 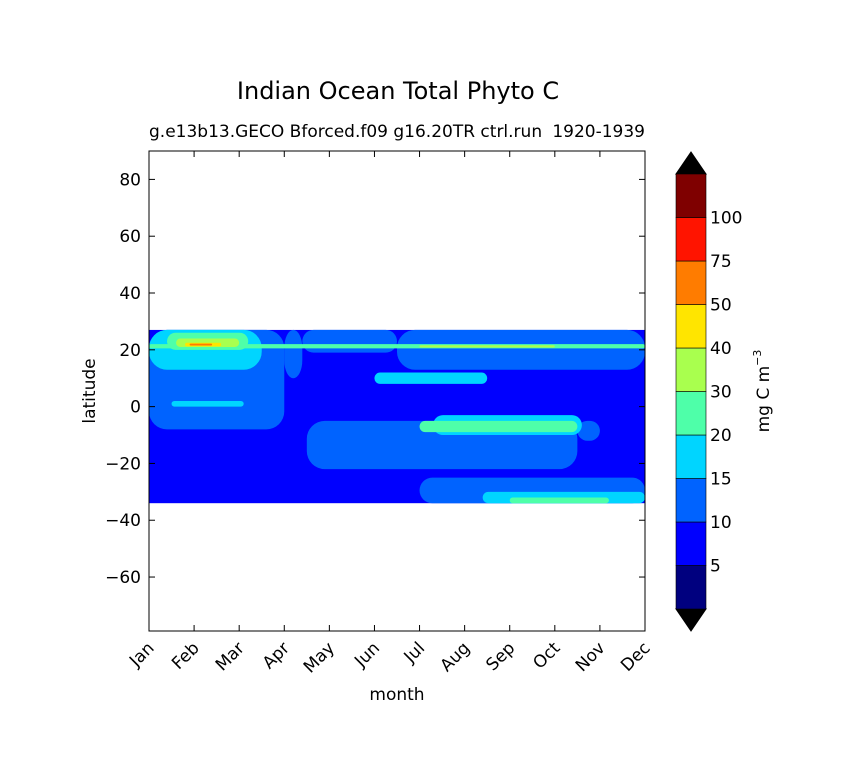 What do you see at coordinates (130, 237) in the screenshot?
I see `y-tick-label: 60` at bounding box center [130, 237].